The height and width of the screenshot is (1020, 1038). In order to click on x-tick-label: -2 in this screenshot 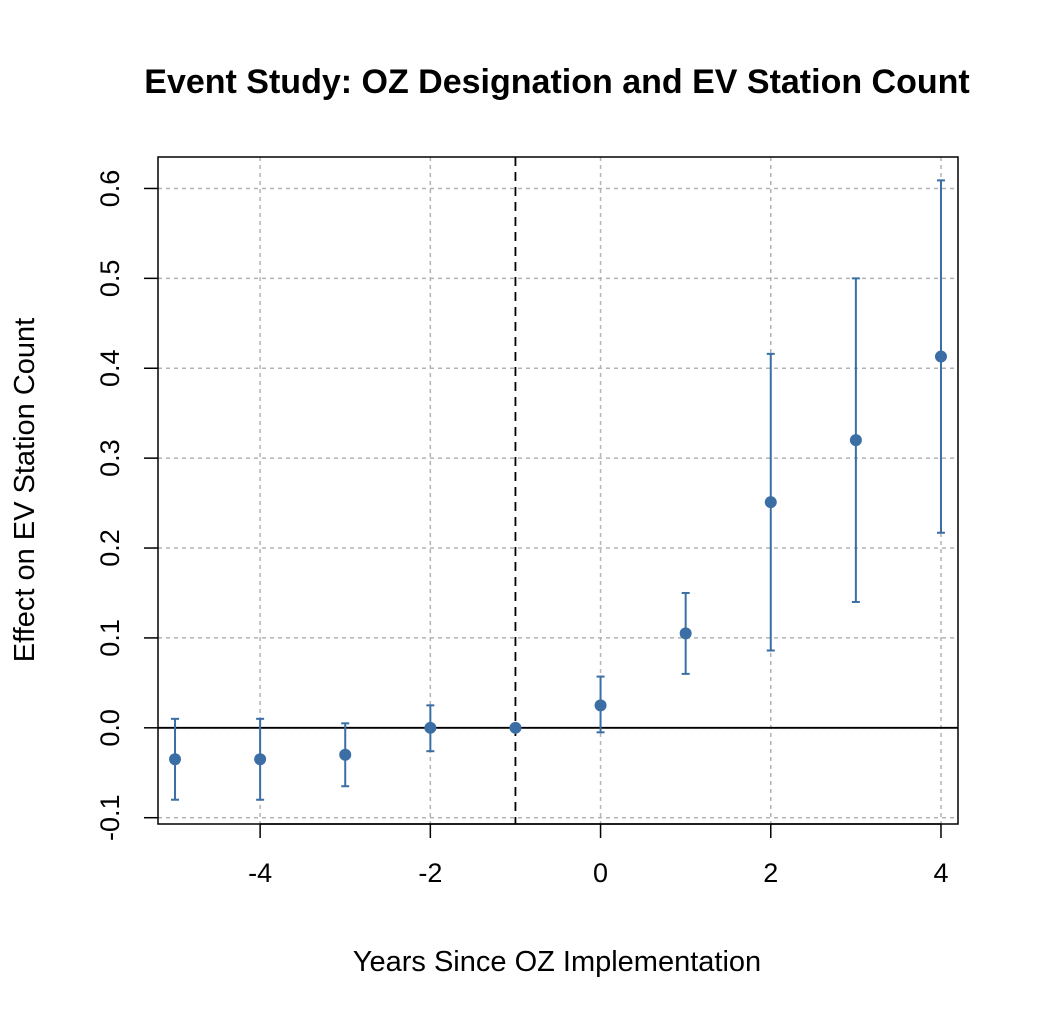, I will do `click(430, 873)`.